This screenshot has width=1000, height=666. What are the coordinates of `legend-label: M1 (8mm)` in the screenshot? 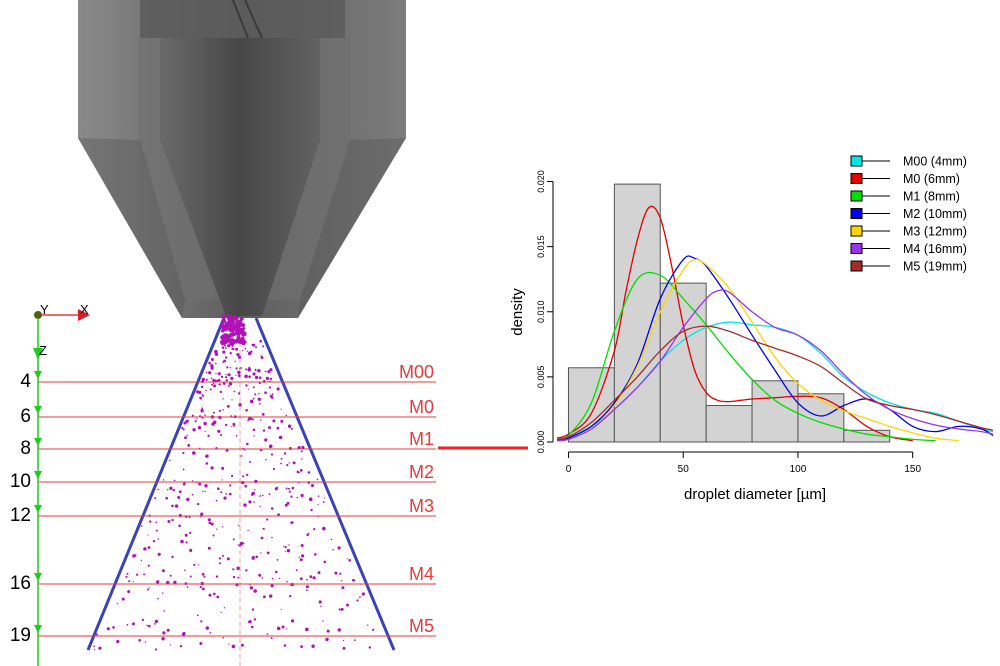 It's located at (931, 197).